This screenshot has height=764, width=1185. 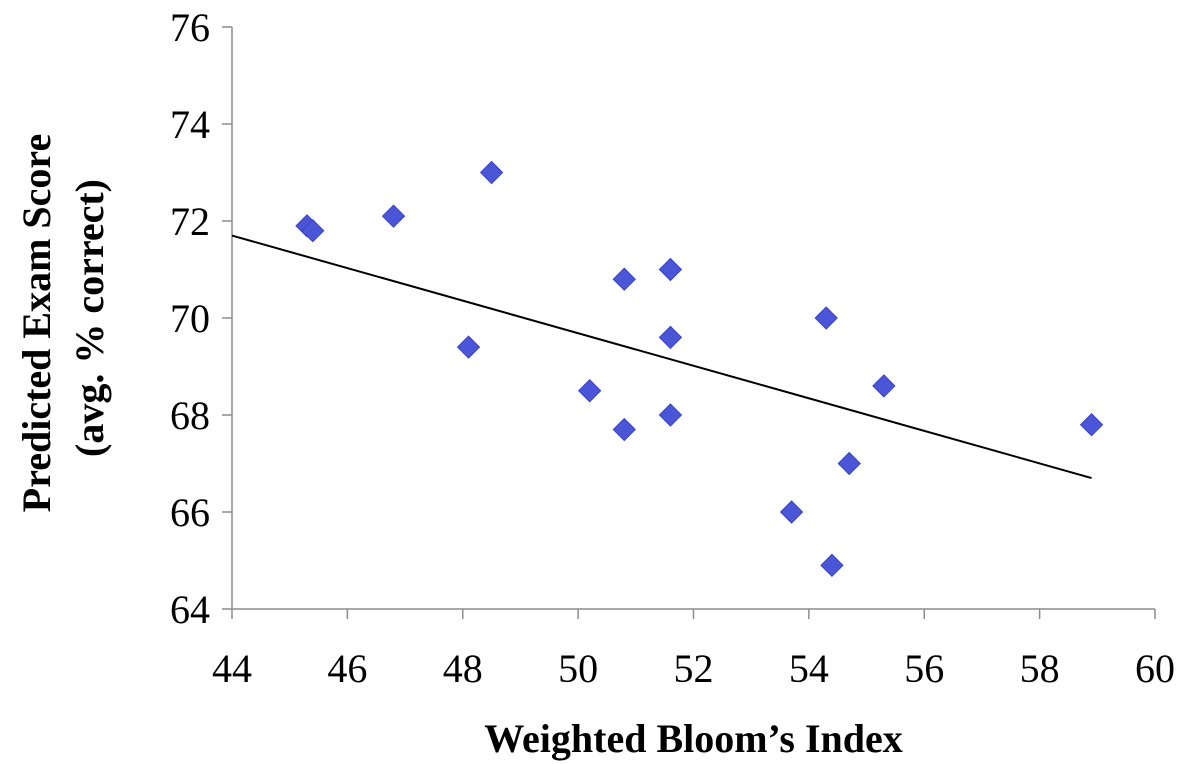 I want to click on y-tick-label: 76, so click(x=190, y=27).